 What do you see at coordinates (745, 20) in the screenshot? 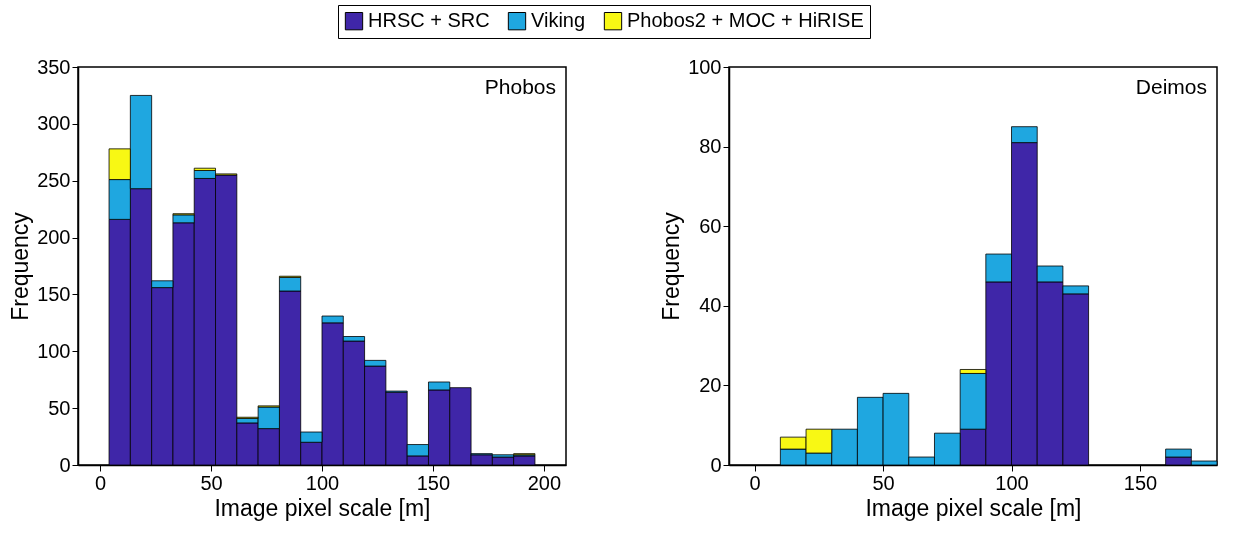
I see `legend-label: Phobos2 + MOC + HiRISE` at bounding box center [745, 20].